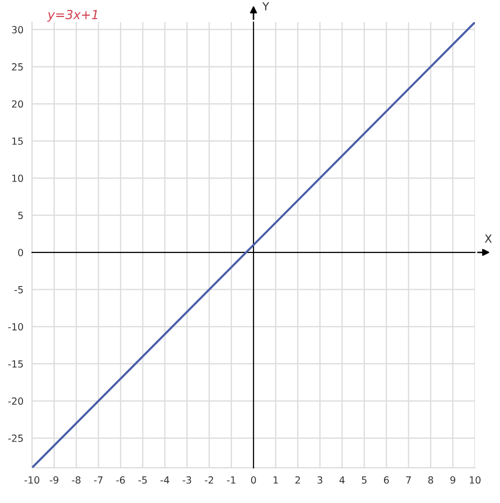  Describe the element at coordinates (98, 480) in the screenshot. I see `x-tick-label: -7` at that location.